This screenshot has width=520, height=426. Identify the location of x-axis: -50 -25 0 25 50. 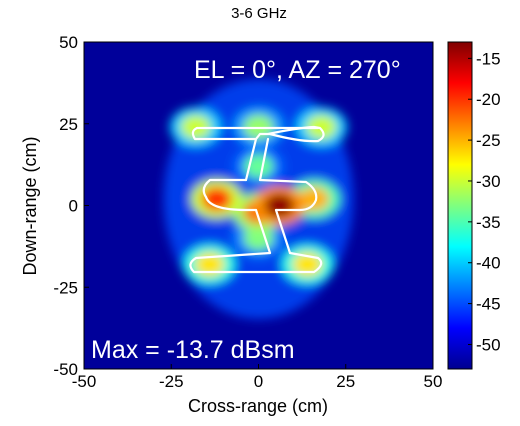
(257, 377).